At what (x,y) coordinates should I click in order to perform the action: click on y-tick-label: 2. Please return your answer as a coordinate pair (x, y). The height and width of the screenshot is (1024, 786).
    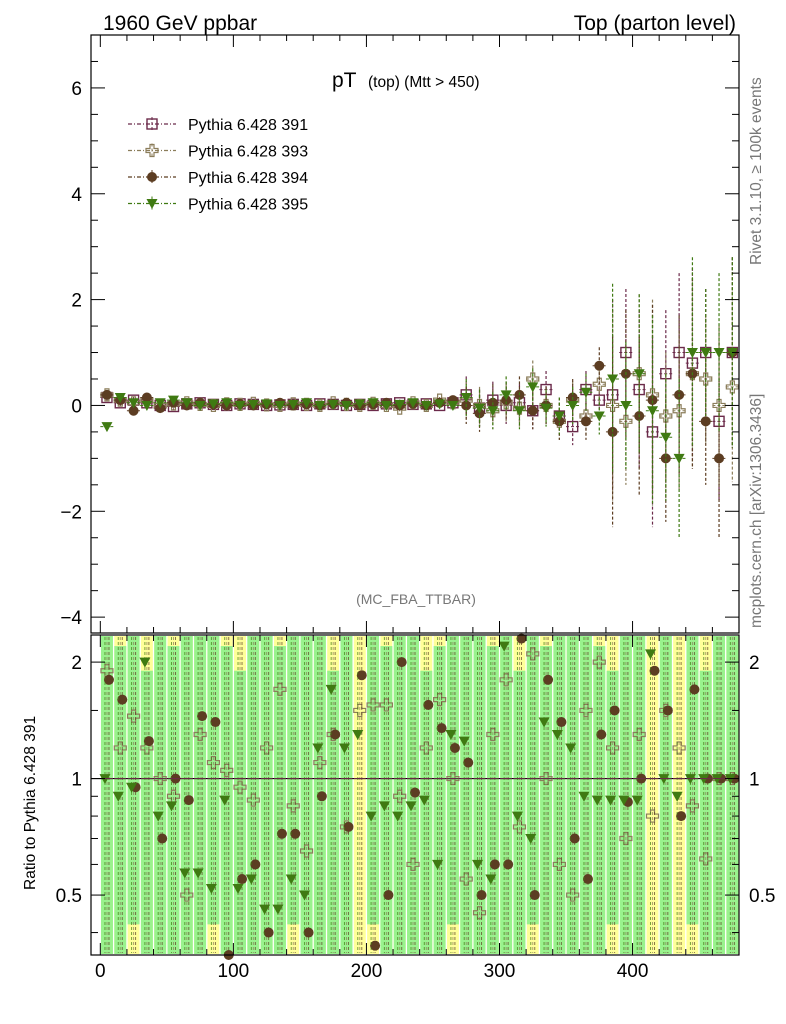
    Looking at the image, I should click on (76, 301).